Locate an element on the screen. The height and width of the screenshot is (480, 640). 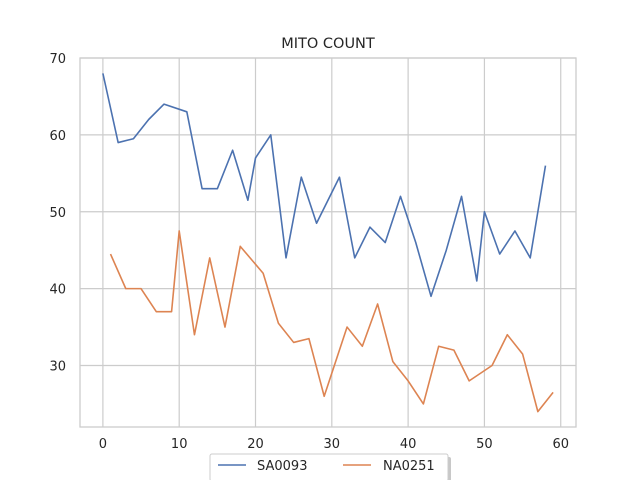
legend-box is located at coordinates (329, 466).